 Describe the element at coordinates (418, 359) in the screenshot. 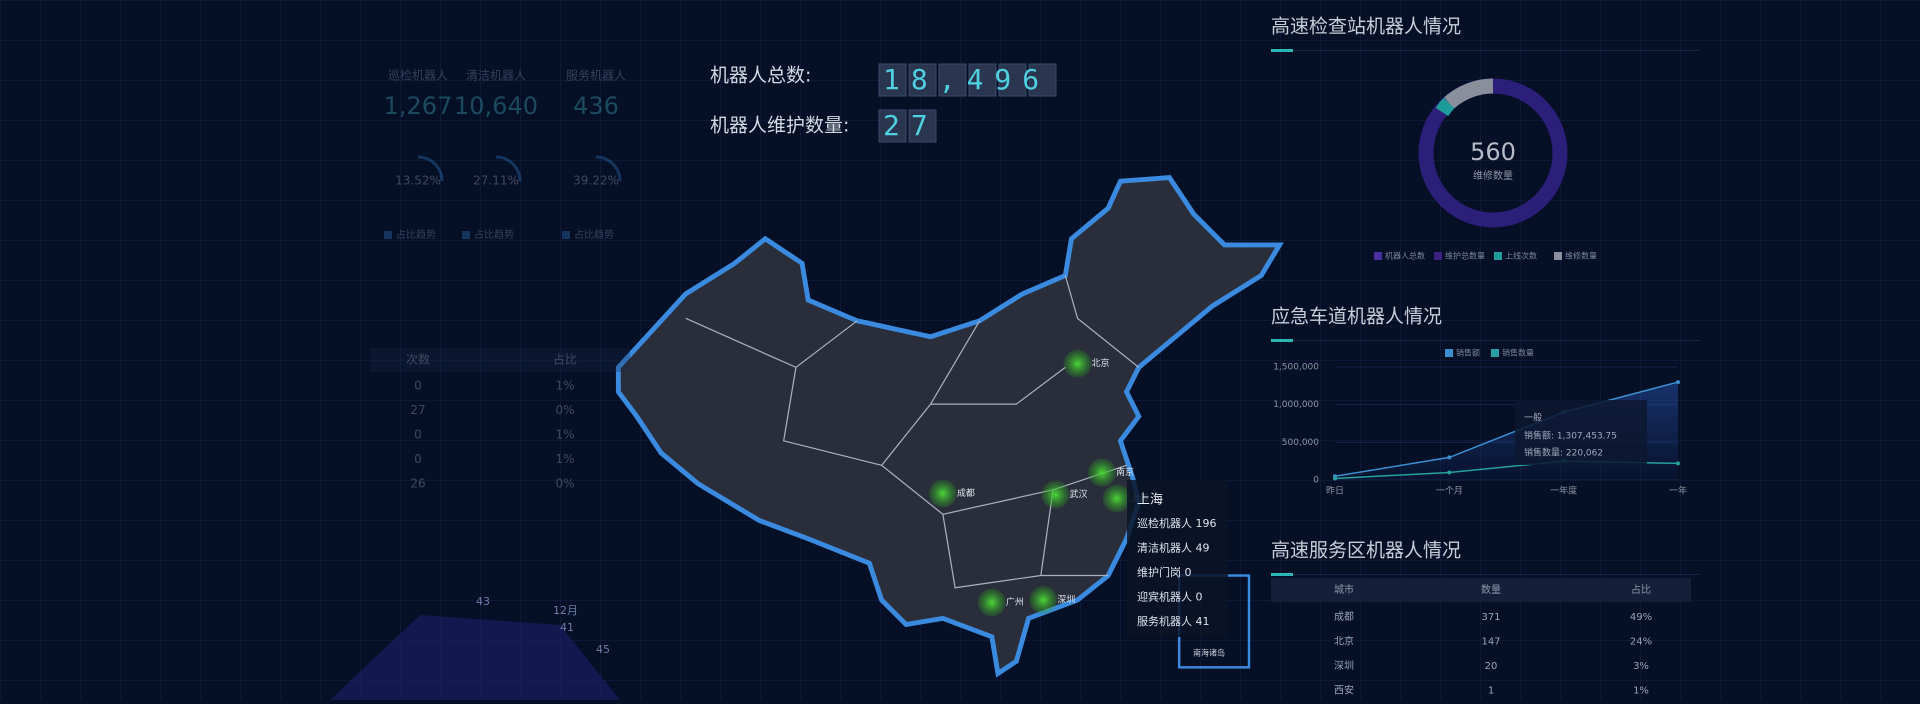

I see `table-header: 次数` at that location.